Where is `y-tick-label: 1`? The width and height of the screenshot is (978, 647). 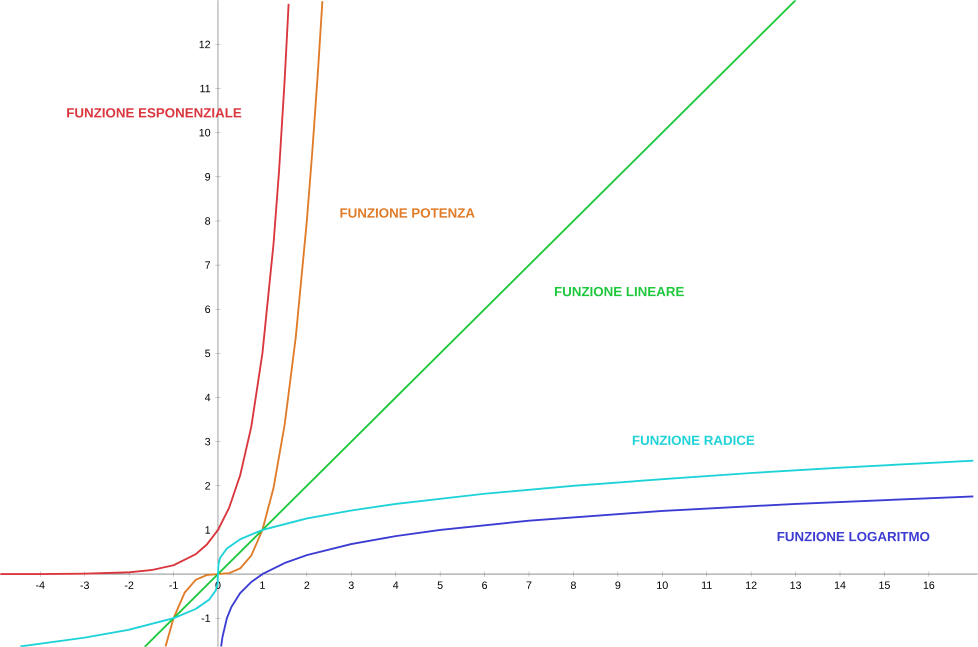 y-tick-label: 1 is located at coordinates (207, 530).